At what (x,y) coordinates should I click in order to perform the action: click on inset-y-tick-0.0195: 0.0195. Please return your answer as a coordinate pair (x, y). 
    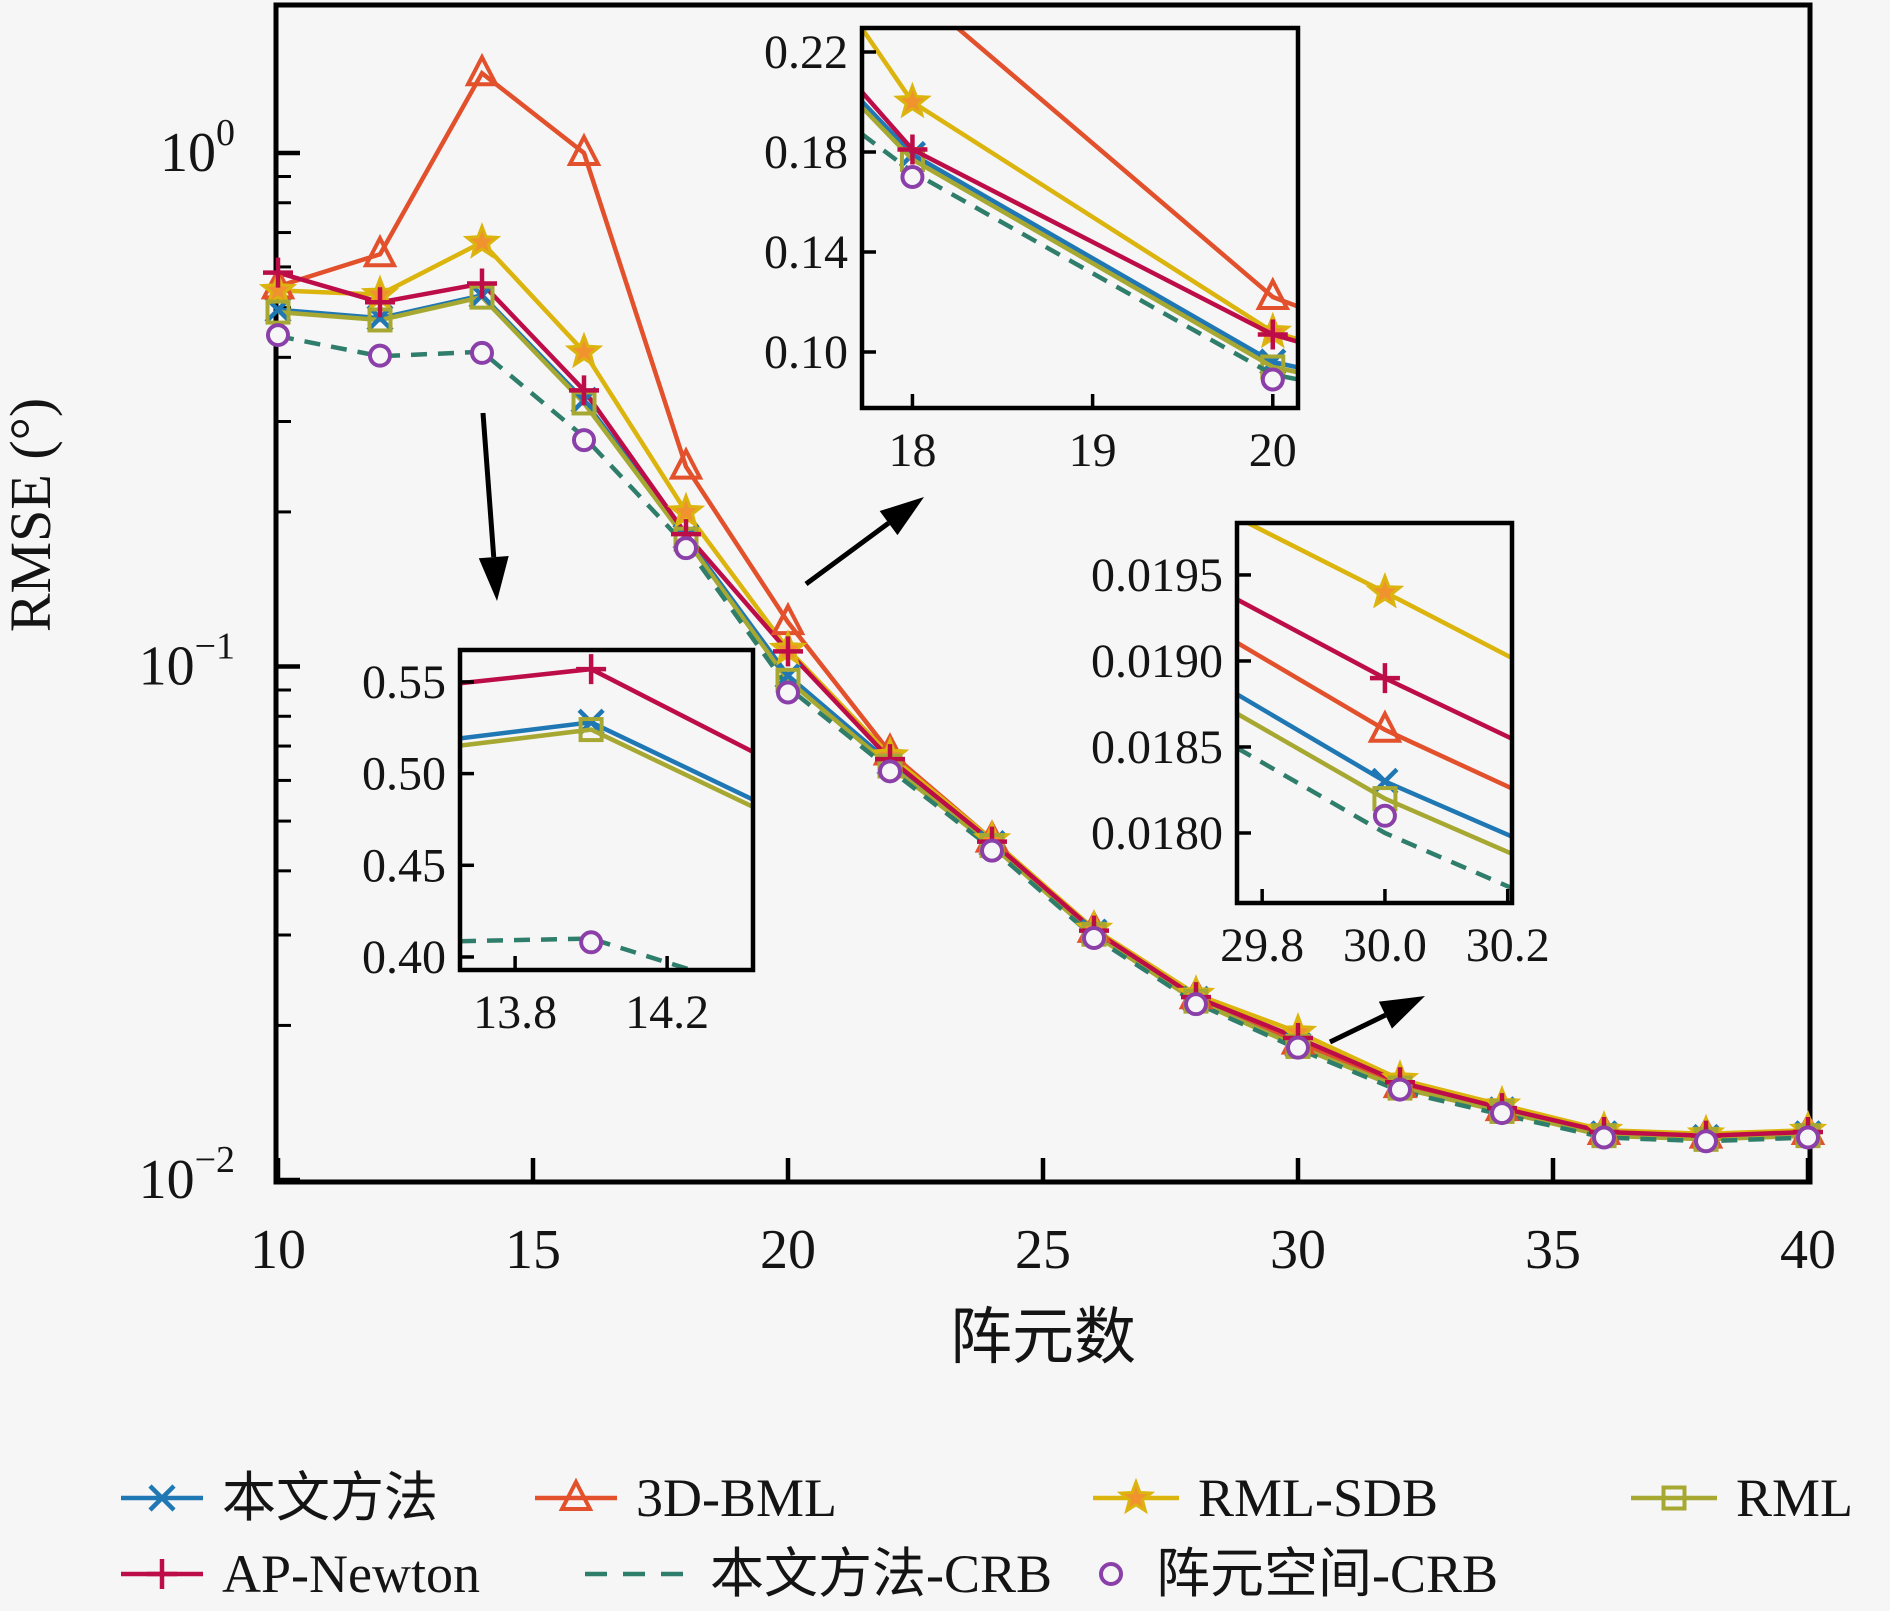
    Looking at the image, I should click on (1157, 575).